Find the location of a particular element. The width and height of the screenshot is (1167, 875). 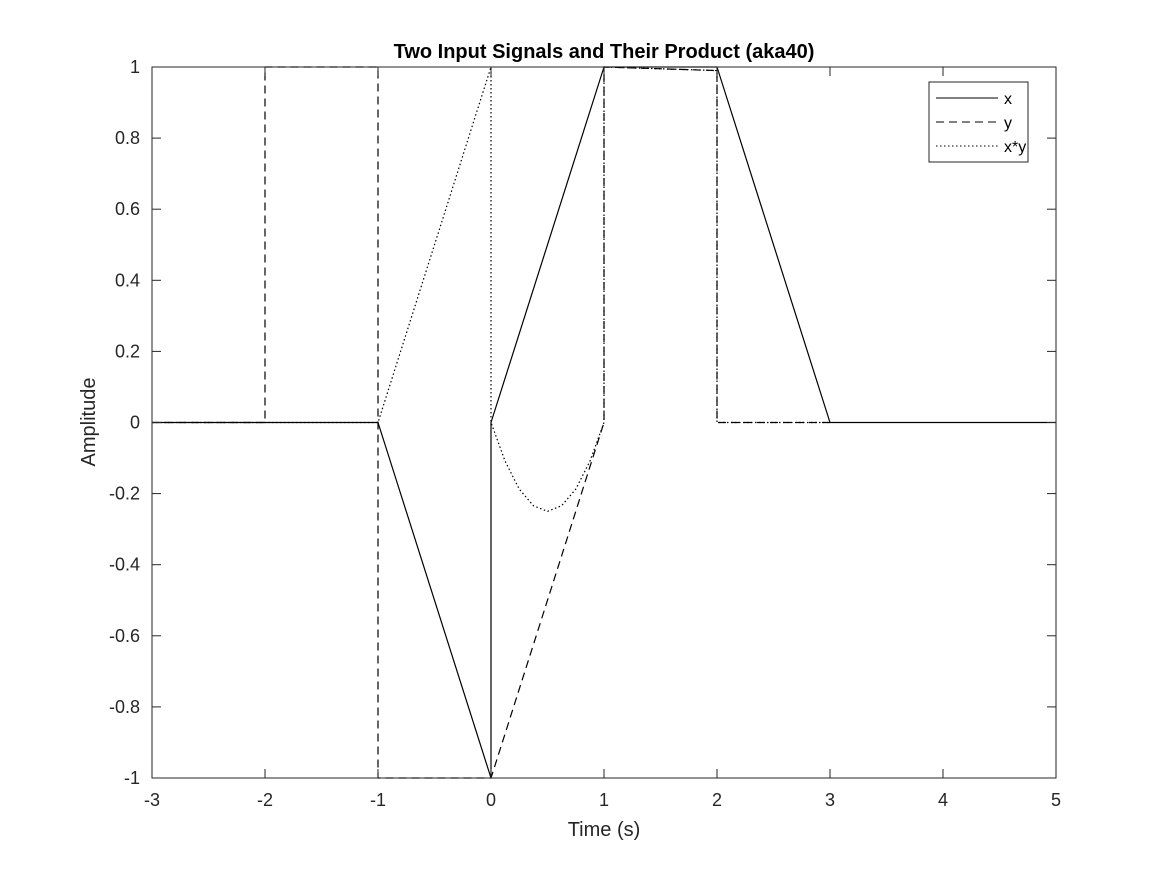

x-tick-label: 1 is located at coordinates (604, 800).